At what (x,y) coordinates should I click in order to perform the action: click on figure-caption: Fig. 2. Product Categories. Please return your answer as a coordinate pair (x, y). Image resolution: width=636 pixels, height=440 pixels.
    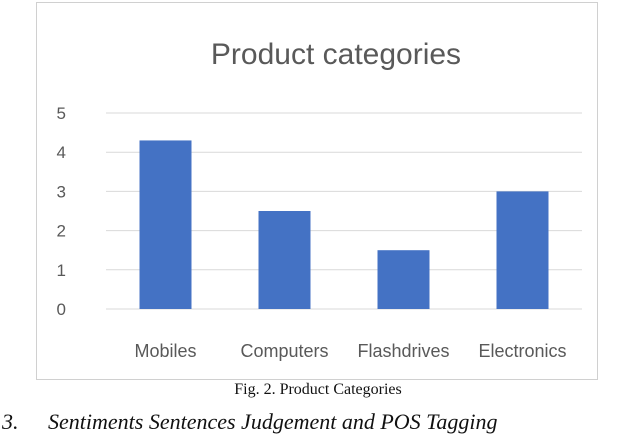
    Looking at the image, I should click on (318, 389).